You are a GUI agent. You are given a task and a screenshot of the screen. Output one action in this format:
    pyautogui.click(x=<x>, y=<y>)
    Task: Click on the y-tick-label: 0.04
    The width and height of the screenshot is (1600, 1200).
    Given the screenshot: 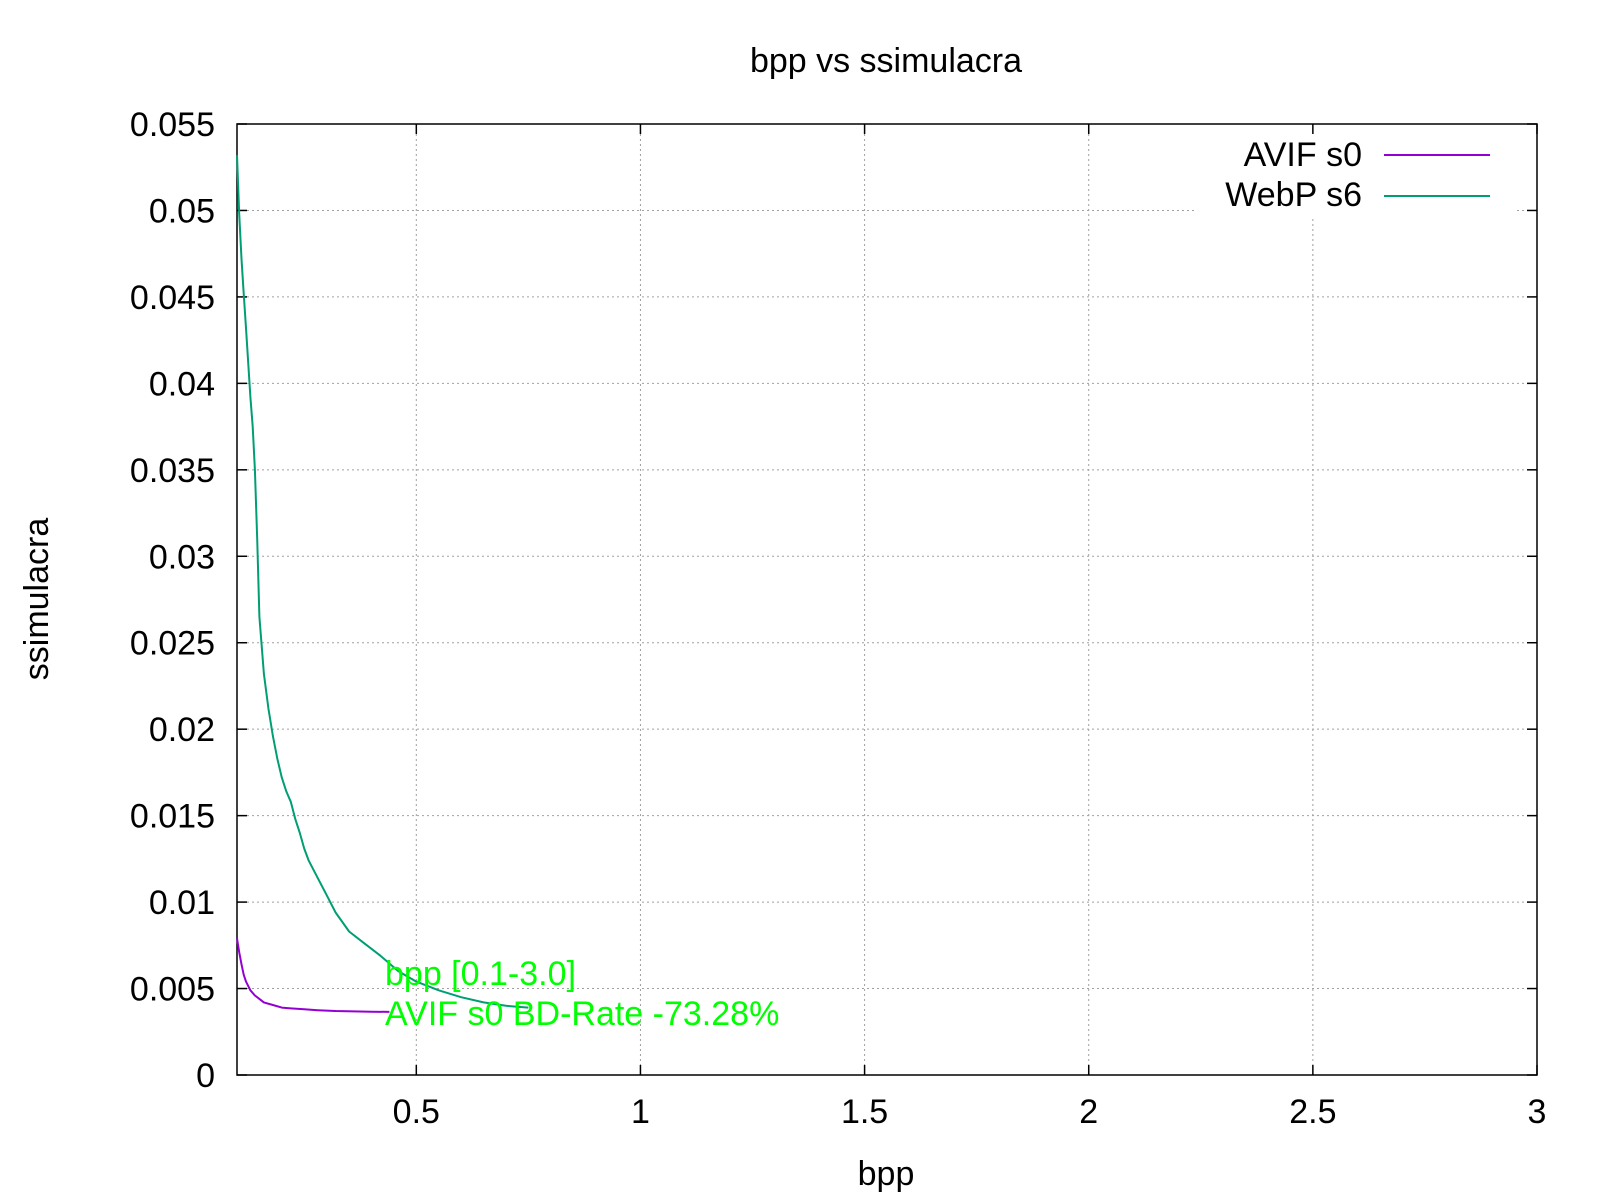 What is the action you would take?
    pyautogui.click(x=182, y=384)
    